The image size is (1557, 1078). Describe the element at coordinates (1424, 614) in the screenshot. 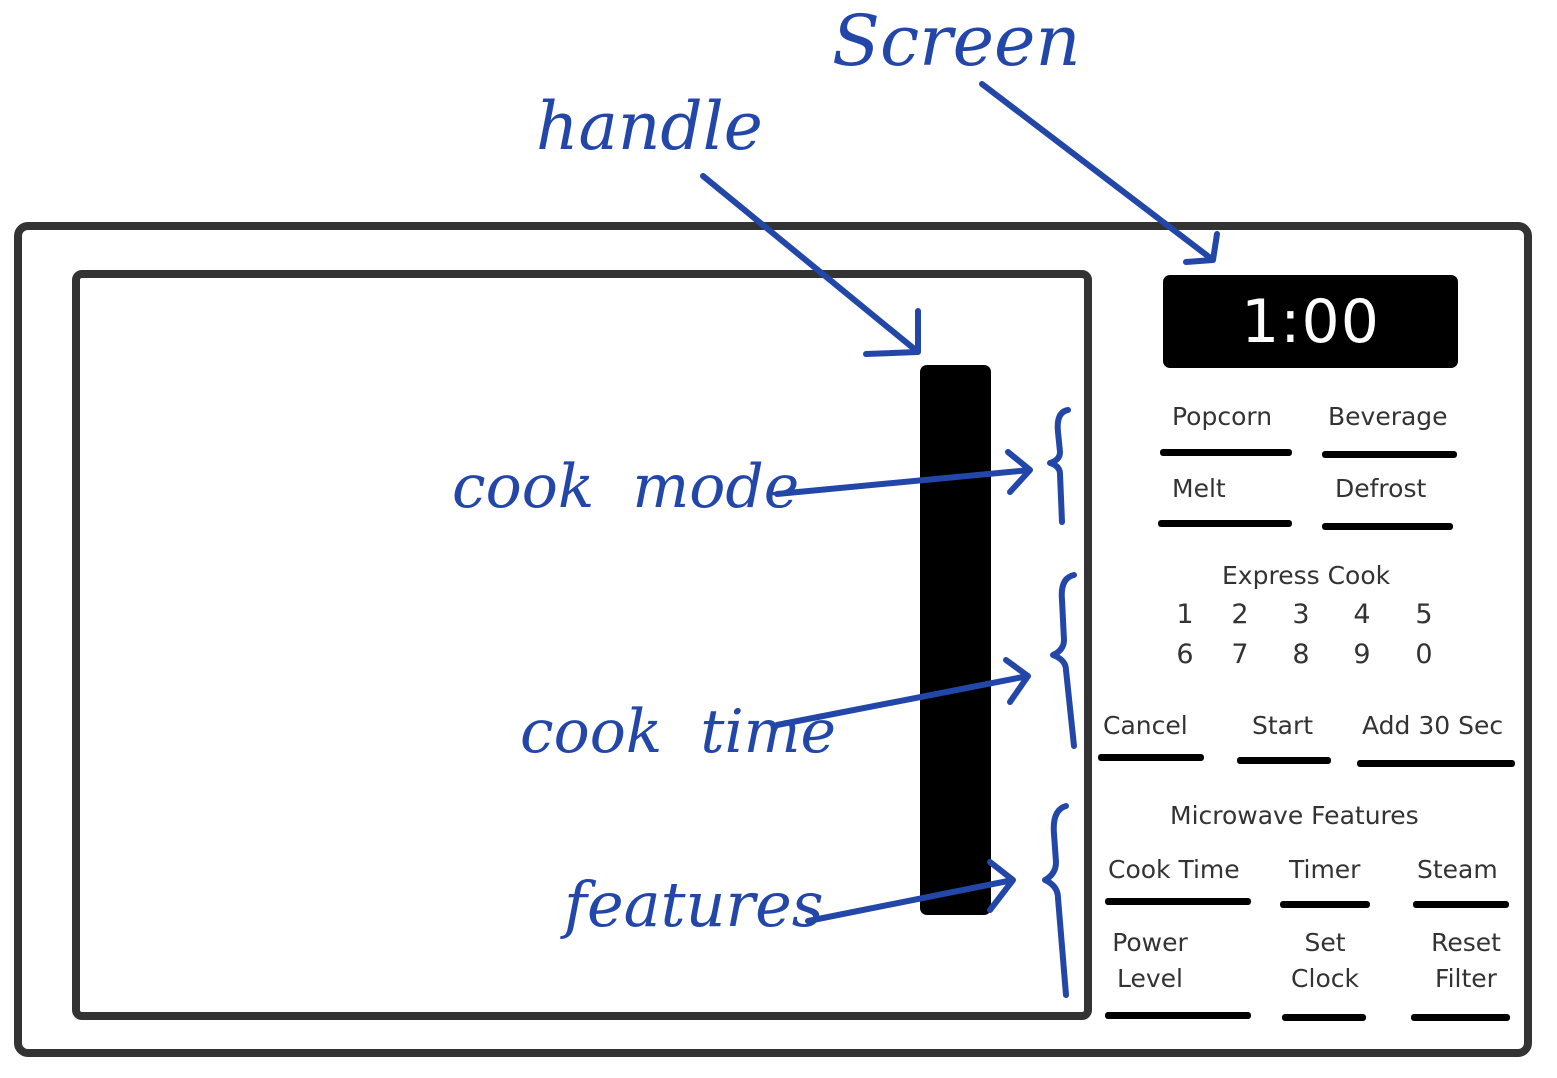

I see `express-cook-digit-5: 5` at that location.